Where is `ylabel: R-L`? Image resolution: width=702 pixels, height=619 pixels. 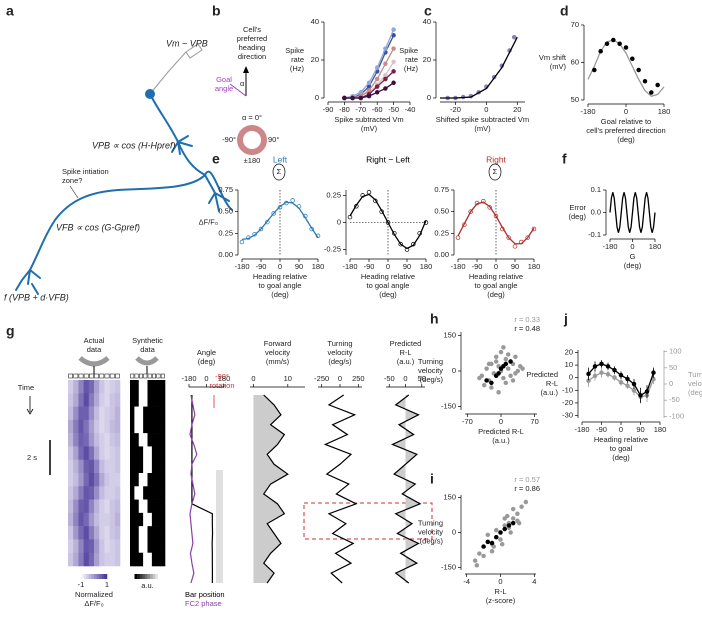 ylabel: R-L is located at coordinates (552, 383).